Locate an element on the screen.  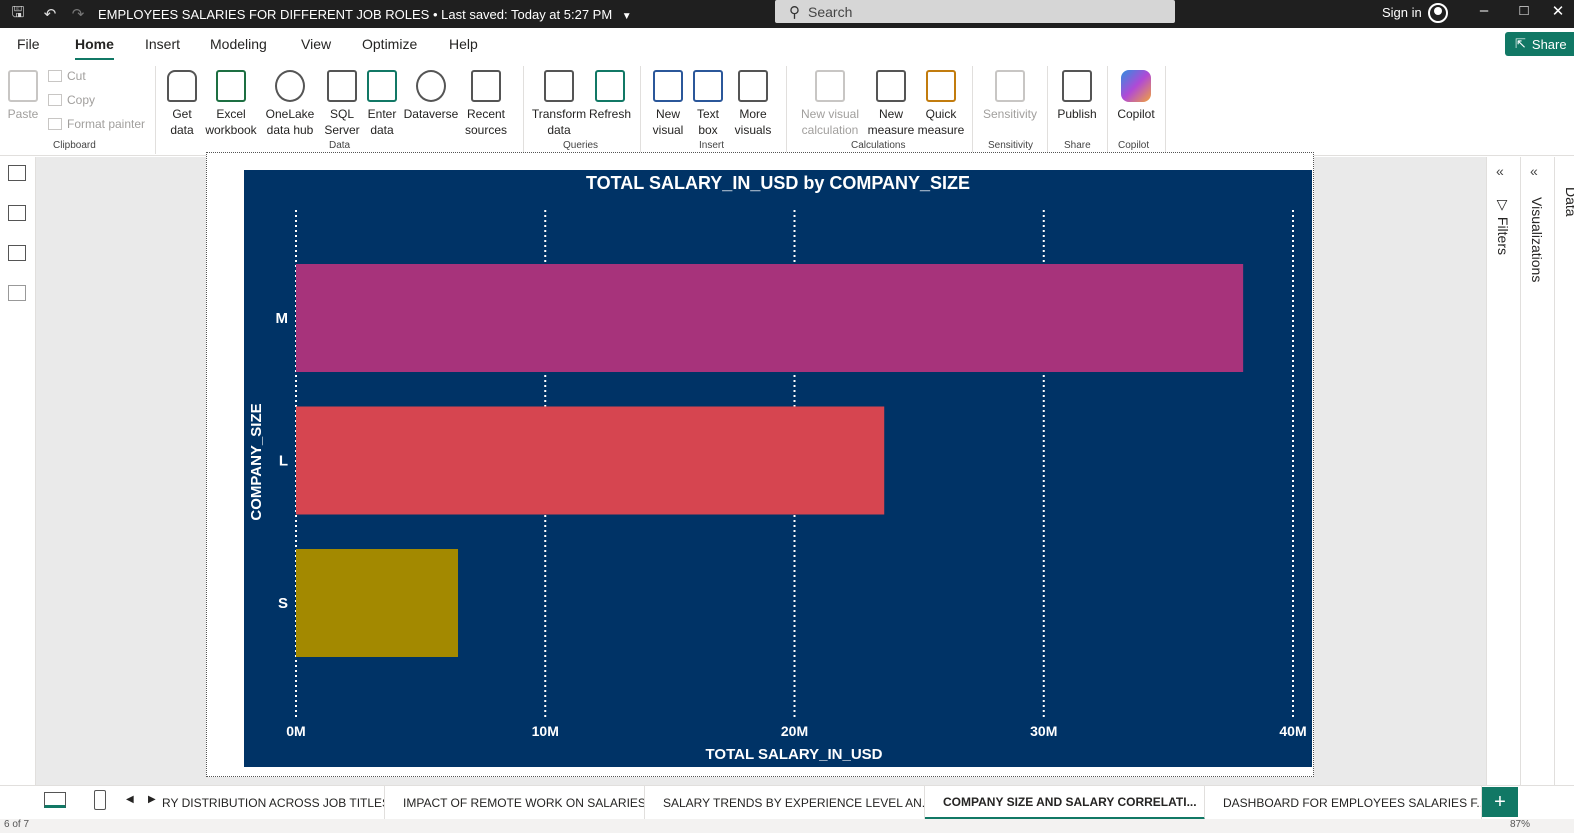
sensitivity-button: Sensitivity is located at coordinates (1010, 96).